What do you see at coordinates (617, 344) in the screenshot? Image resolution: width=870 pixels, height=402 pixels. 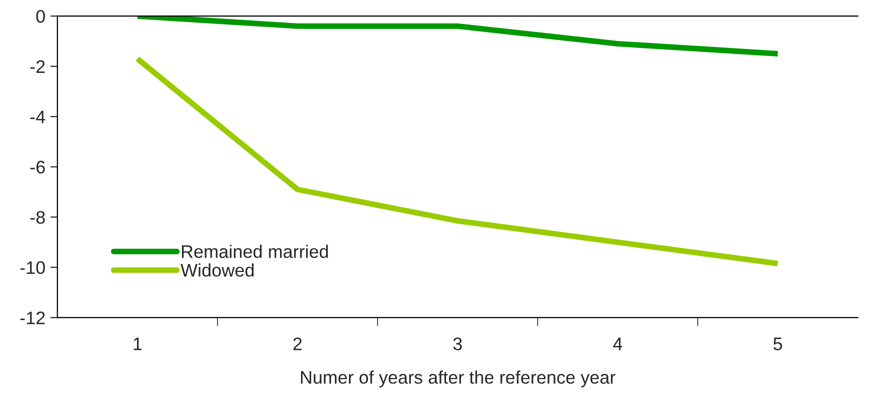 I see `x-tick-label: 4` at bounding box center [617, 344].